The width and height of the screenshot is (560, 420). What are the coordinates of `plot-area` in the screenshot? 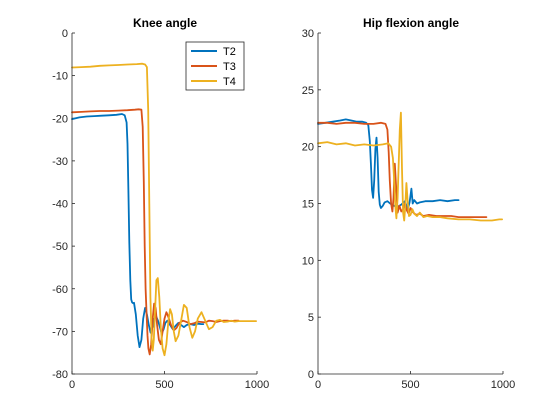 It's located at (410, 166).